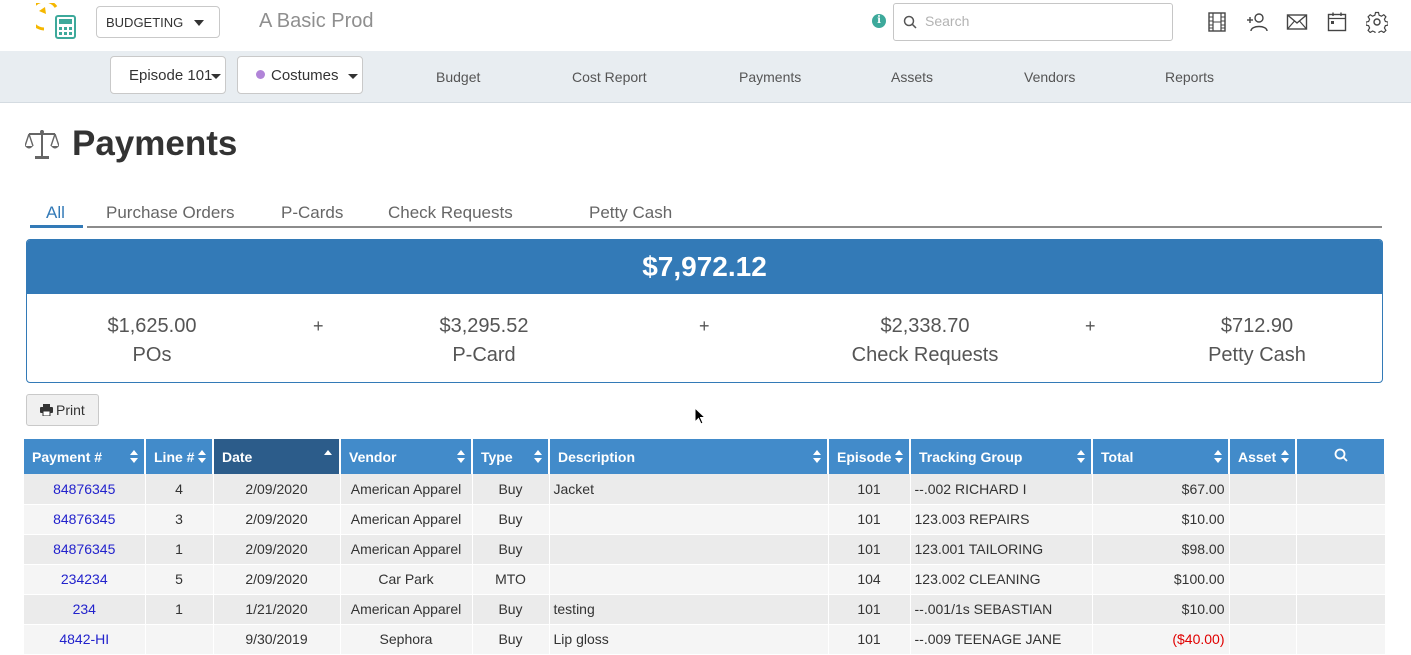 The width and height of the screenshot is (1411, 655). Describe the element at coordinates (1337, 22) in the screenshot. I see `calendar-icon` at that location.